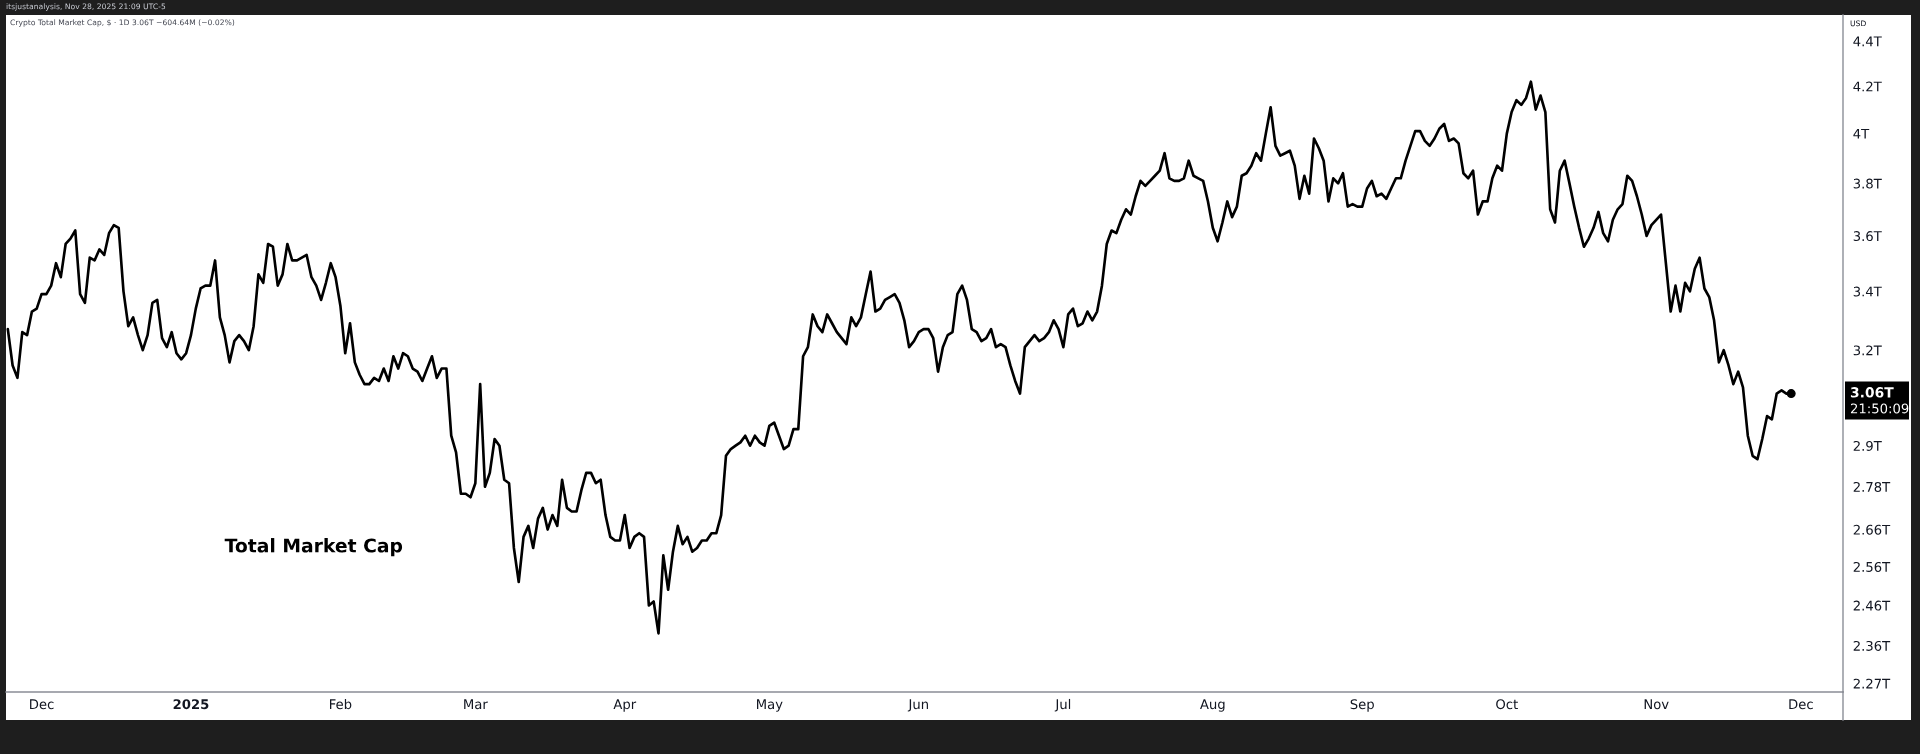 This screenshot has width=1920, height=754. What do you see at coordinates (1872, 683) in the screenshot?
I see `y-tick-label: 2.27T` at bounding box center [1872, 683].